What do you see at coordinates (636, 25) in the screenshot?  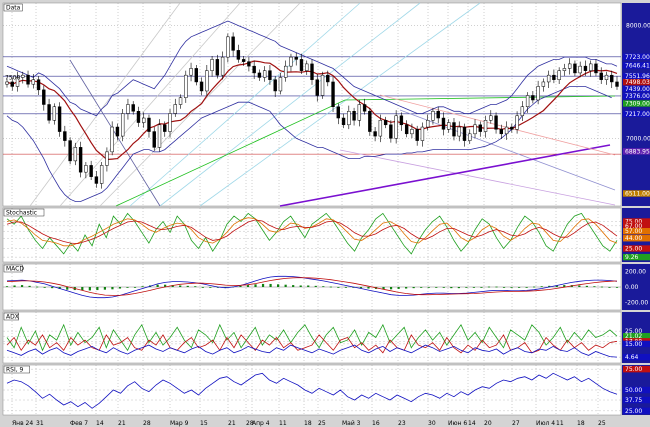 I see `y-tick-box` at bounding box center [636, 25].